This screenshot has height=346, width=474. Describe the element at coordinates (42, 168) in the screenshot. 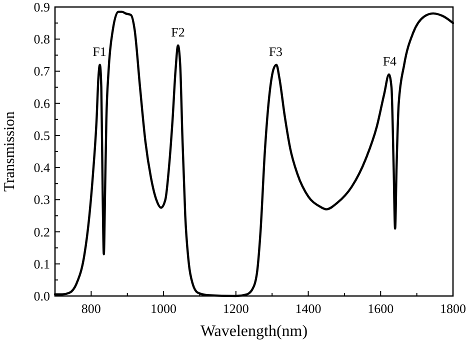

I see `y-tick-label: 0.4` at that location.